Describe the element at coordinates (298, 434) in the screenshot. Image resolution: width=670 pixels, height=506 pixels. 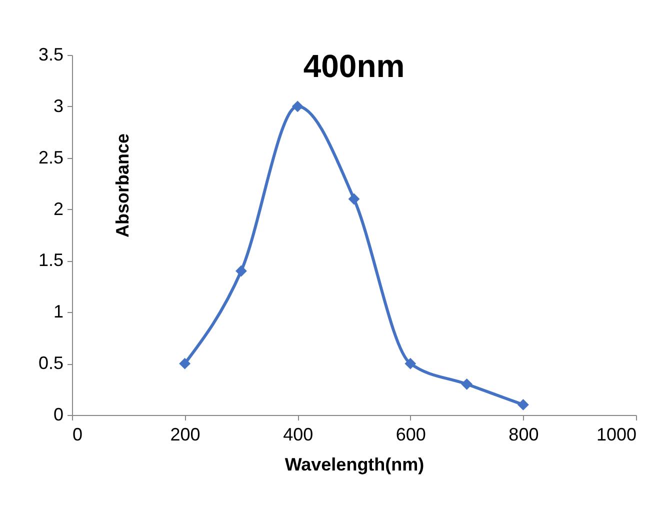
I see `x-tick-label: 400` at that location.